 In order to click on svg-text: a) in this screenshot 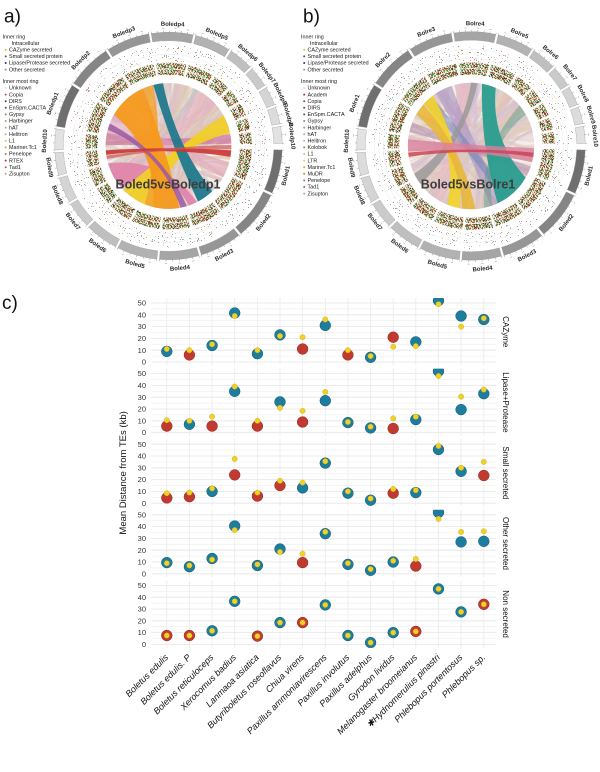, I will do `click(12, 17)`.